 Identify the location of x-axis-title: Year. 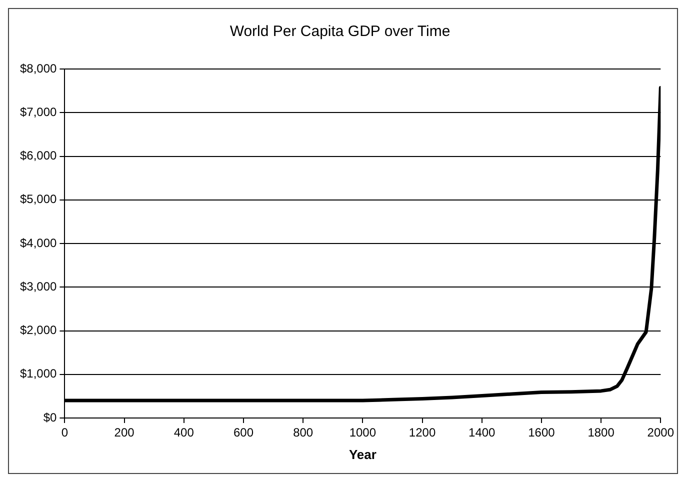
(362, 454).